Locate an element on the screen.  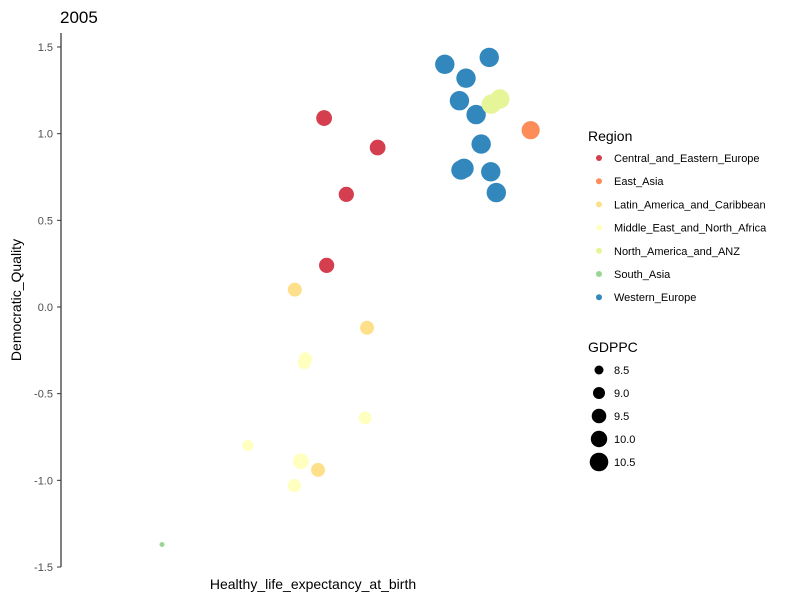
region-legend-label: North_America_and_ANZ is located at coordinates (677, 252).